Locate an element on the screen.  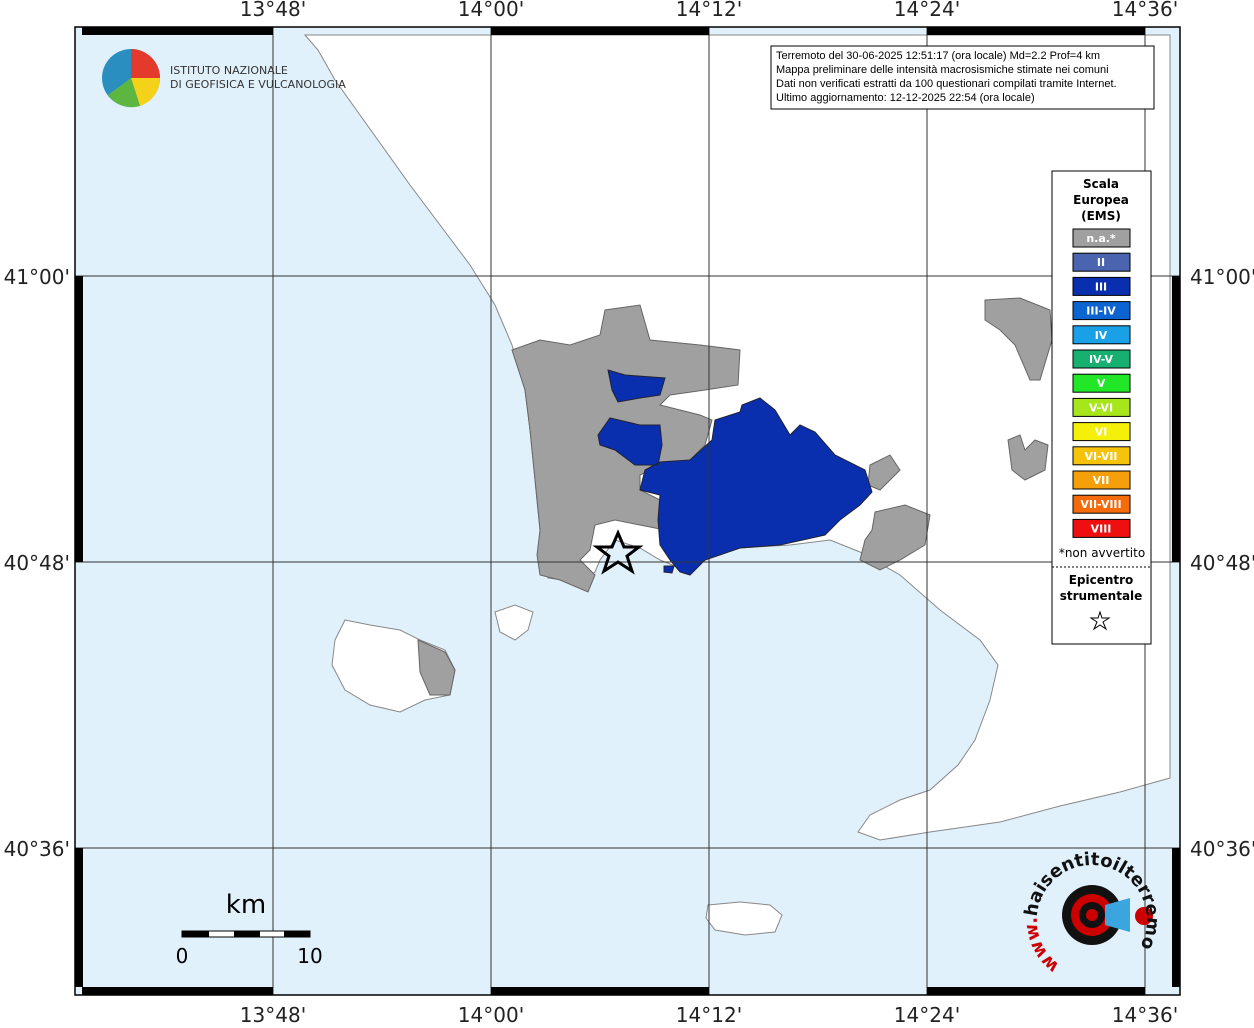
logo-text: ISTITUTO NAZIONALE is located at coordinates (229, 70).